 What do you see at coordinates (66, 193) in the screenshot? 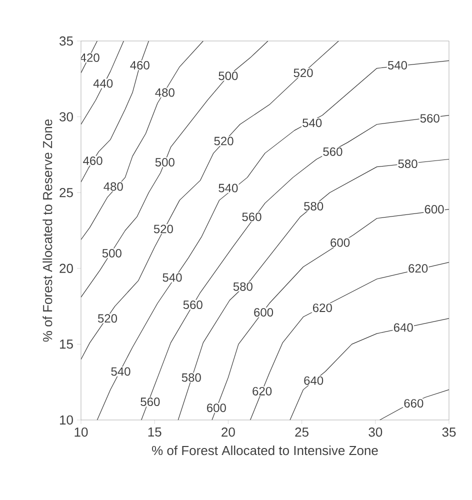
I see `y-tick-label: 25` at bounding box center [66, 193].